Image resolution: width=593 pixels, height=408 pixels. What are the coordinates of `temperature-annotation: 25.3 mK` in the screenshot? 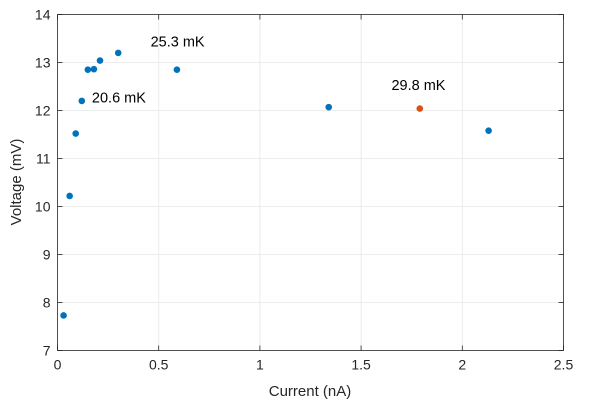 It's located at (178, 43).